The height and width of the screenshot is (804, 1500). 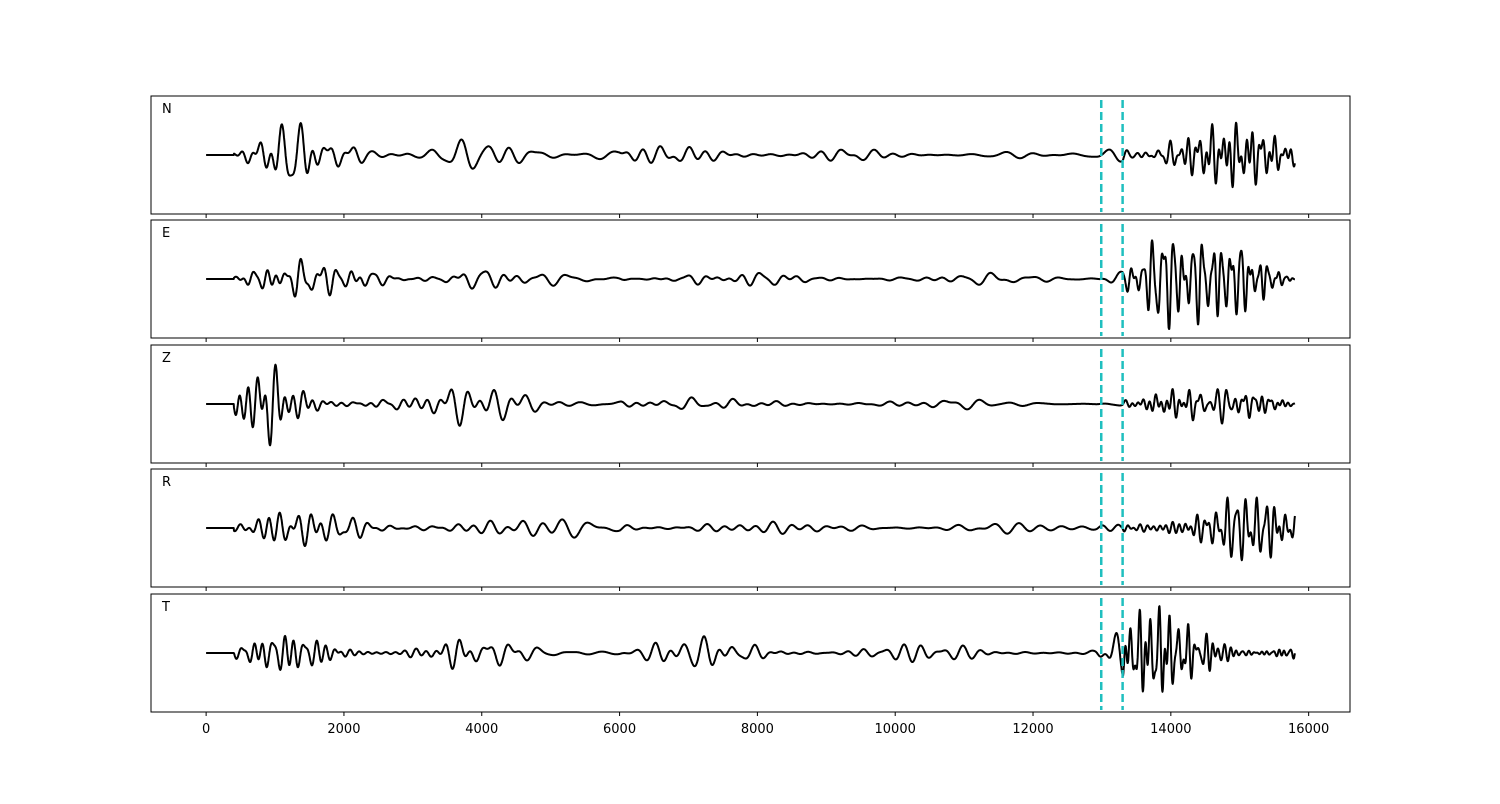 What do you see at coordinates (343, 729) in the screenshot?
I see `x-tick-label: 2000` at bounding box center [343, 729].